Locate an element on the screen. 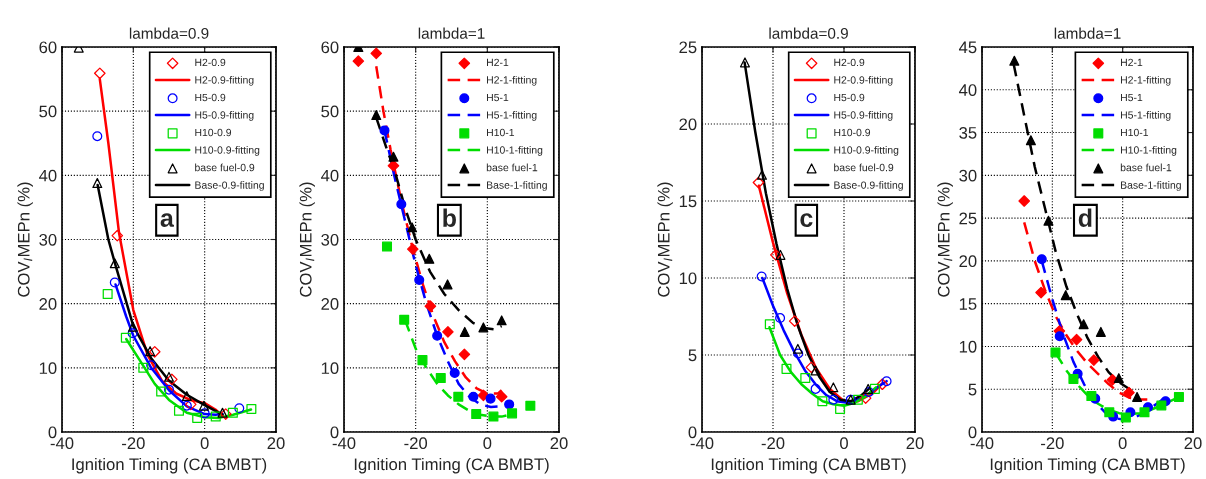  annotation: a is located at coordinates (167, 220).